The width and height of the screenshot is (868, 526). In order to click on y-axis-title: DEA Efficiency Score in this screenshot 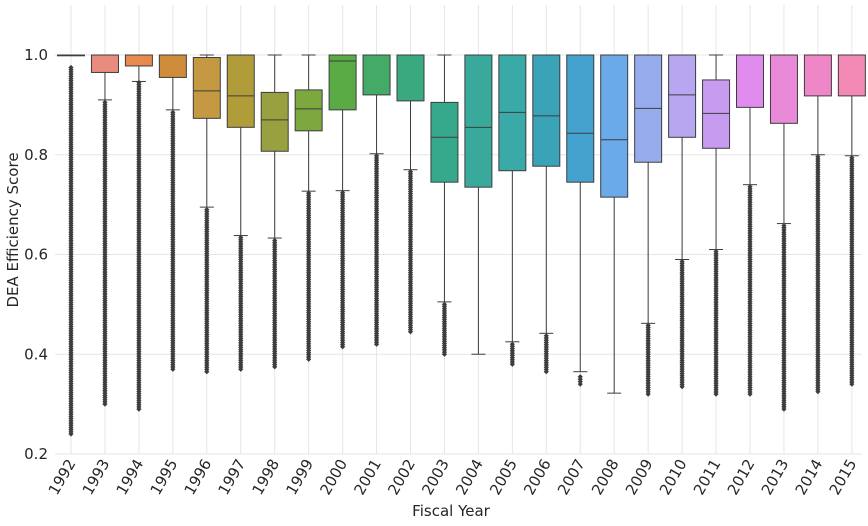, I will do `click(13, 229)`.